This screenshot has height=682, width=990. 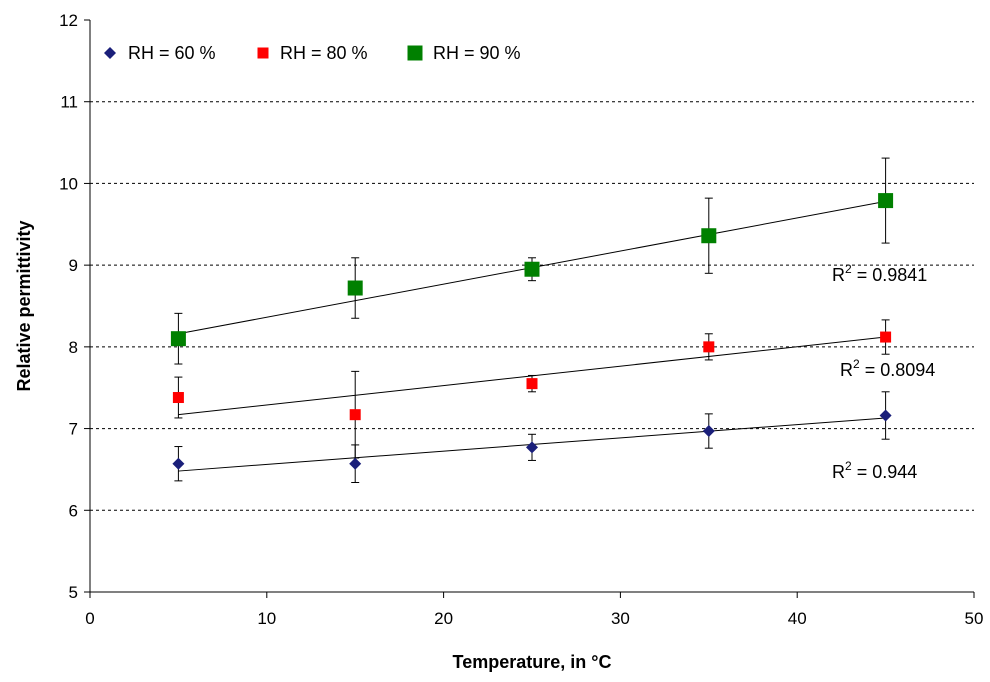 What do you see at coordinates (69, 102) in the screenshot?
I see `y-tick-label-11: 11` at bounding box center [69, 102].